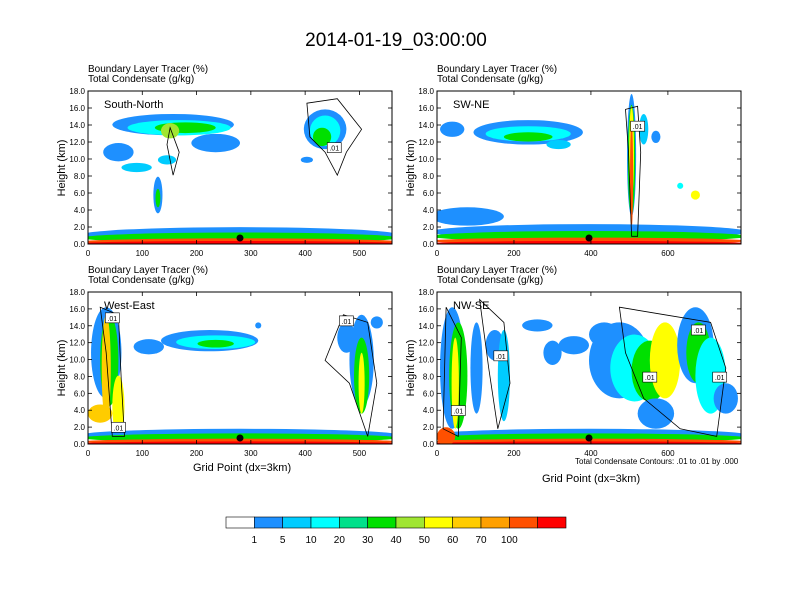 This screenshot has width=792, height=612. What do you see at coordinates (490, 280) in the screenshot?
I see `panel4-field-label-2: Total Condensate (g/kg)` at bounding box center [490, 280].